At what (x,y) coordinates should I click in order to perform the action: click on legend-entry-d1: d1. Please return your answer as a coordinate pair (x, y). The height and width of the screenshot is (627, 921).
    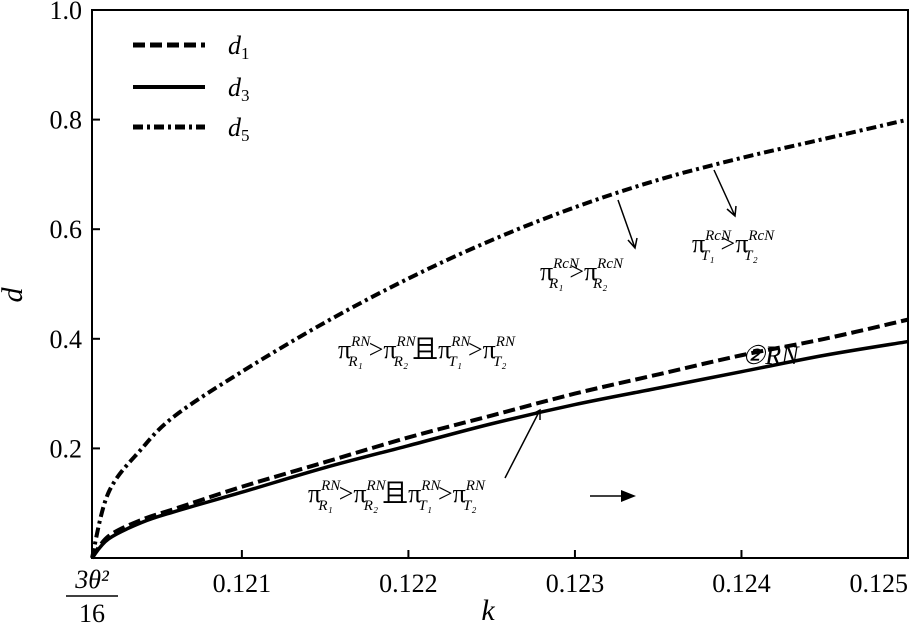
    Looking at the image, I should click on (191, 47).